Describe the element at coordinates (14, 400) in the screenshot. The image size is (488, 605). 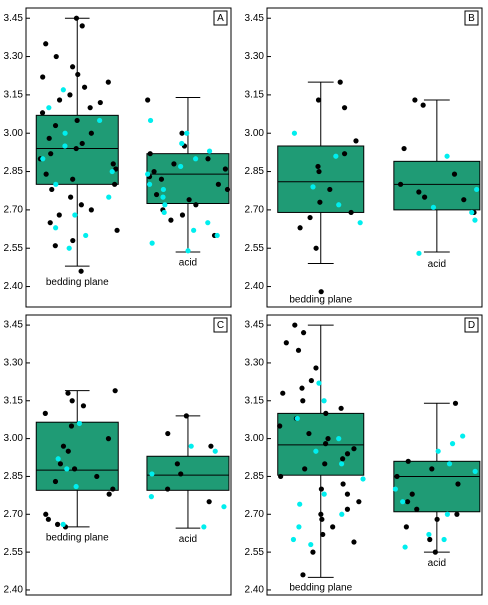
I see `y-tick-label: 3.15` at that location.